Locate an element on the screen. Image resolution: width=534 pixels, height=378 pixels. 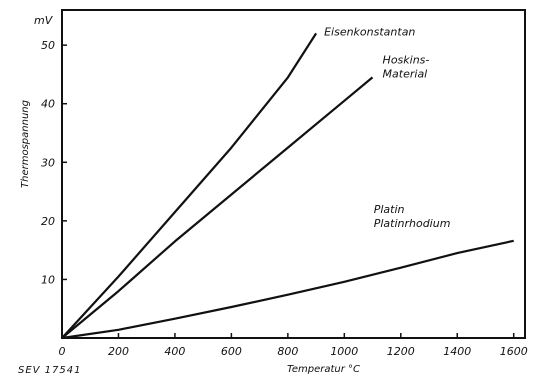
y-tick-label: 10 is located at coordinates (48, 279).